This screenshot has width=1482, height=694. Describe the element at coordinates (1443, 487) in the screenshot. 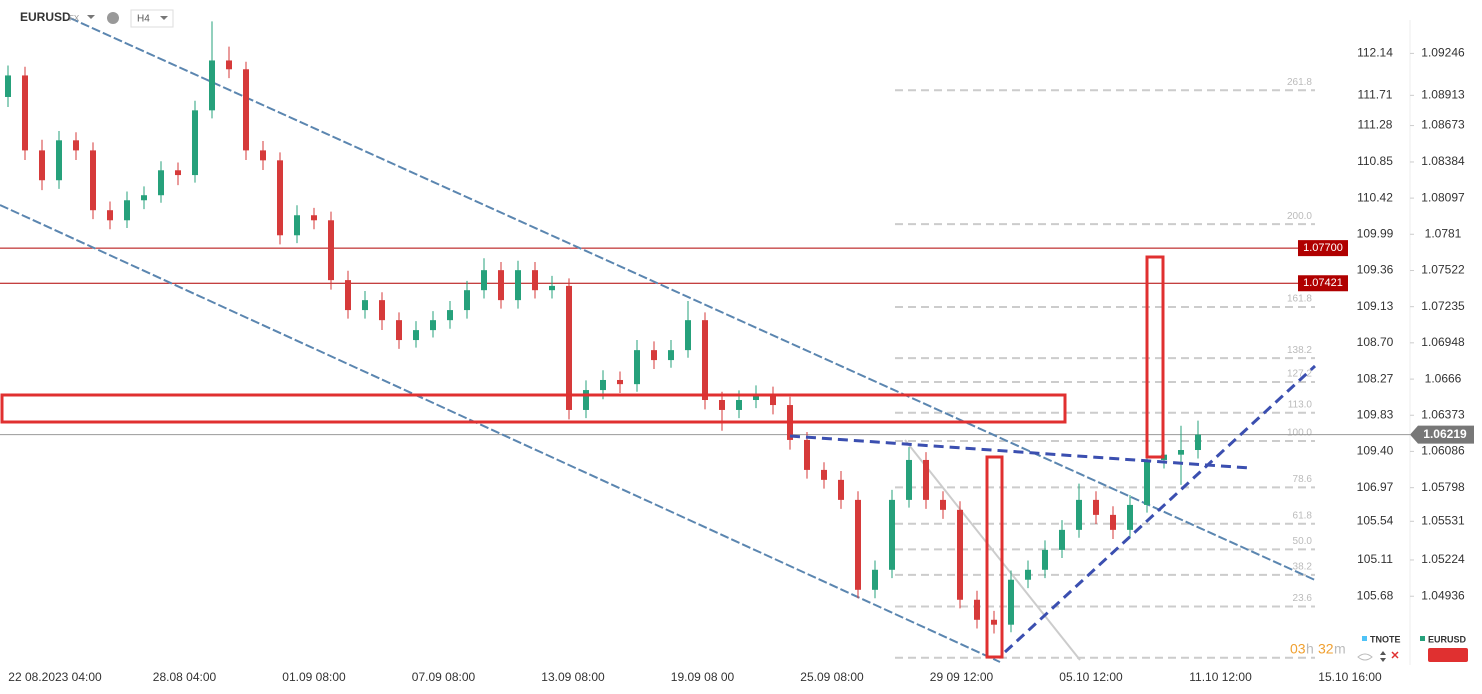

I see `y-tick-label: 1.05798` at that location.